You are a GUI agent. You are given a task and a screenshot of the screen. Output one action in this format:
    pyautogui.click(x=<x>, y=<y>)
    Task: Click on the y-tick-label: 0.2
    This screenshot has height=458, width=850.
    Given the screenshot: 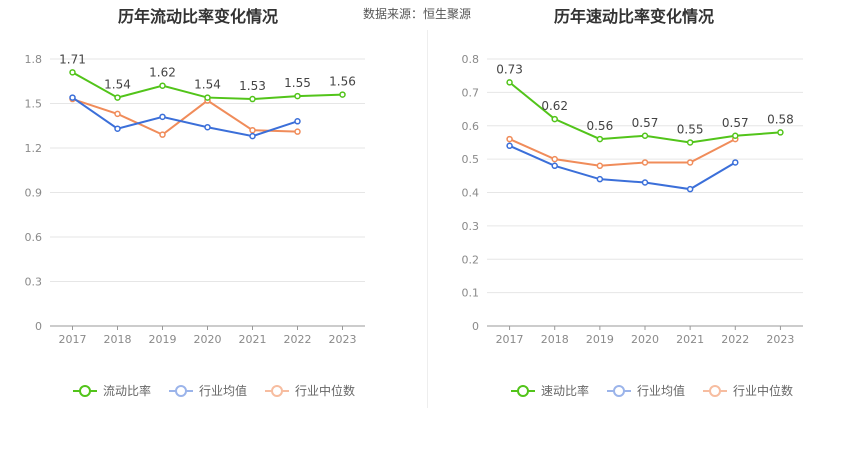 What is the action you would take?
    pyautogui.click(x=471, y=259)
    